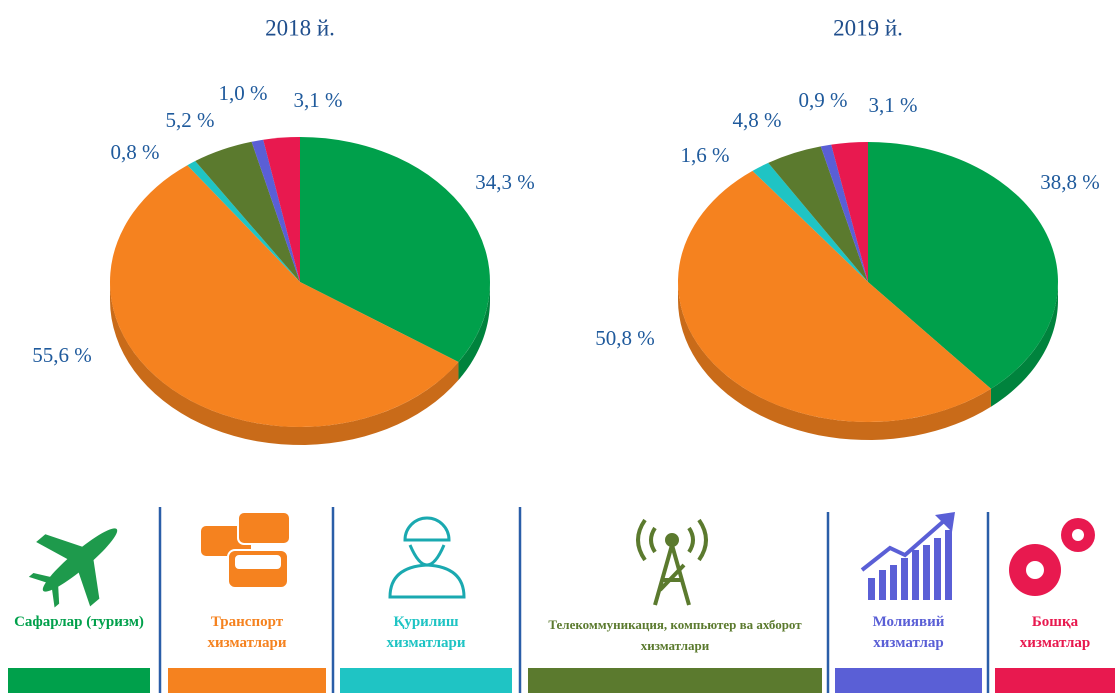 This screenshot has width=1120, height=693. I want to click on legend-label: Сафарлар (туризм), so click(79, 622).